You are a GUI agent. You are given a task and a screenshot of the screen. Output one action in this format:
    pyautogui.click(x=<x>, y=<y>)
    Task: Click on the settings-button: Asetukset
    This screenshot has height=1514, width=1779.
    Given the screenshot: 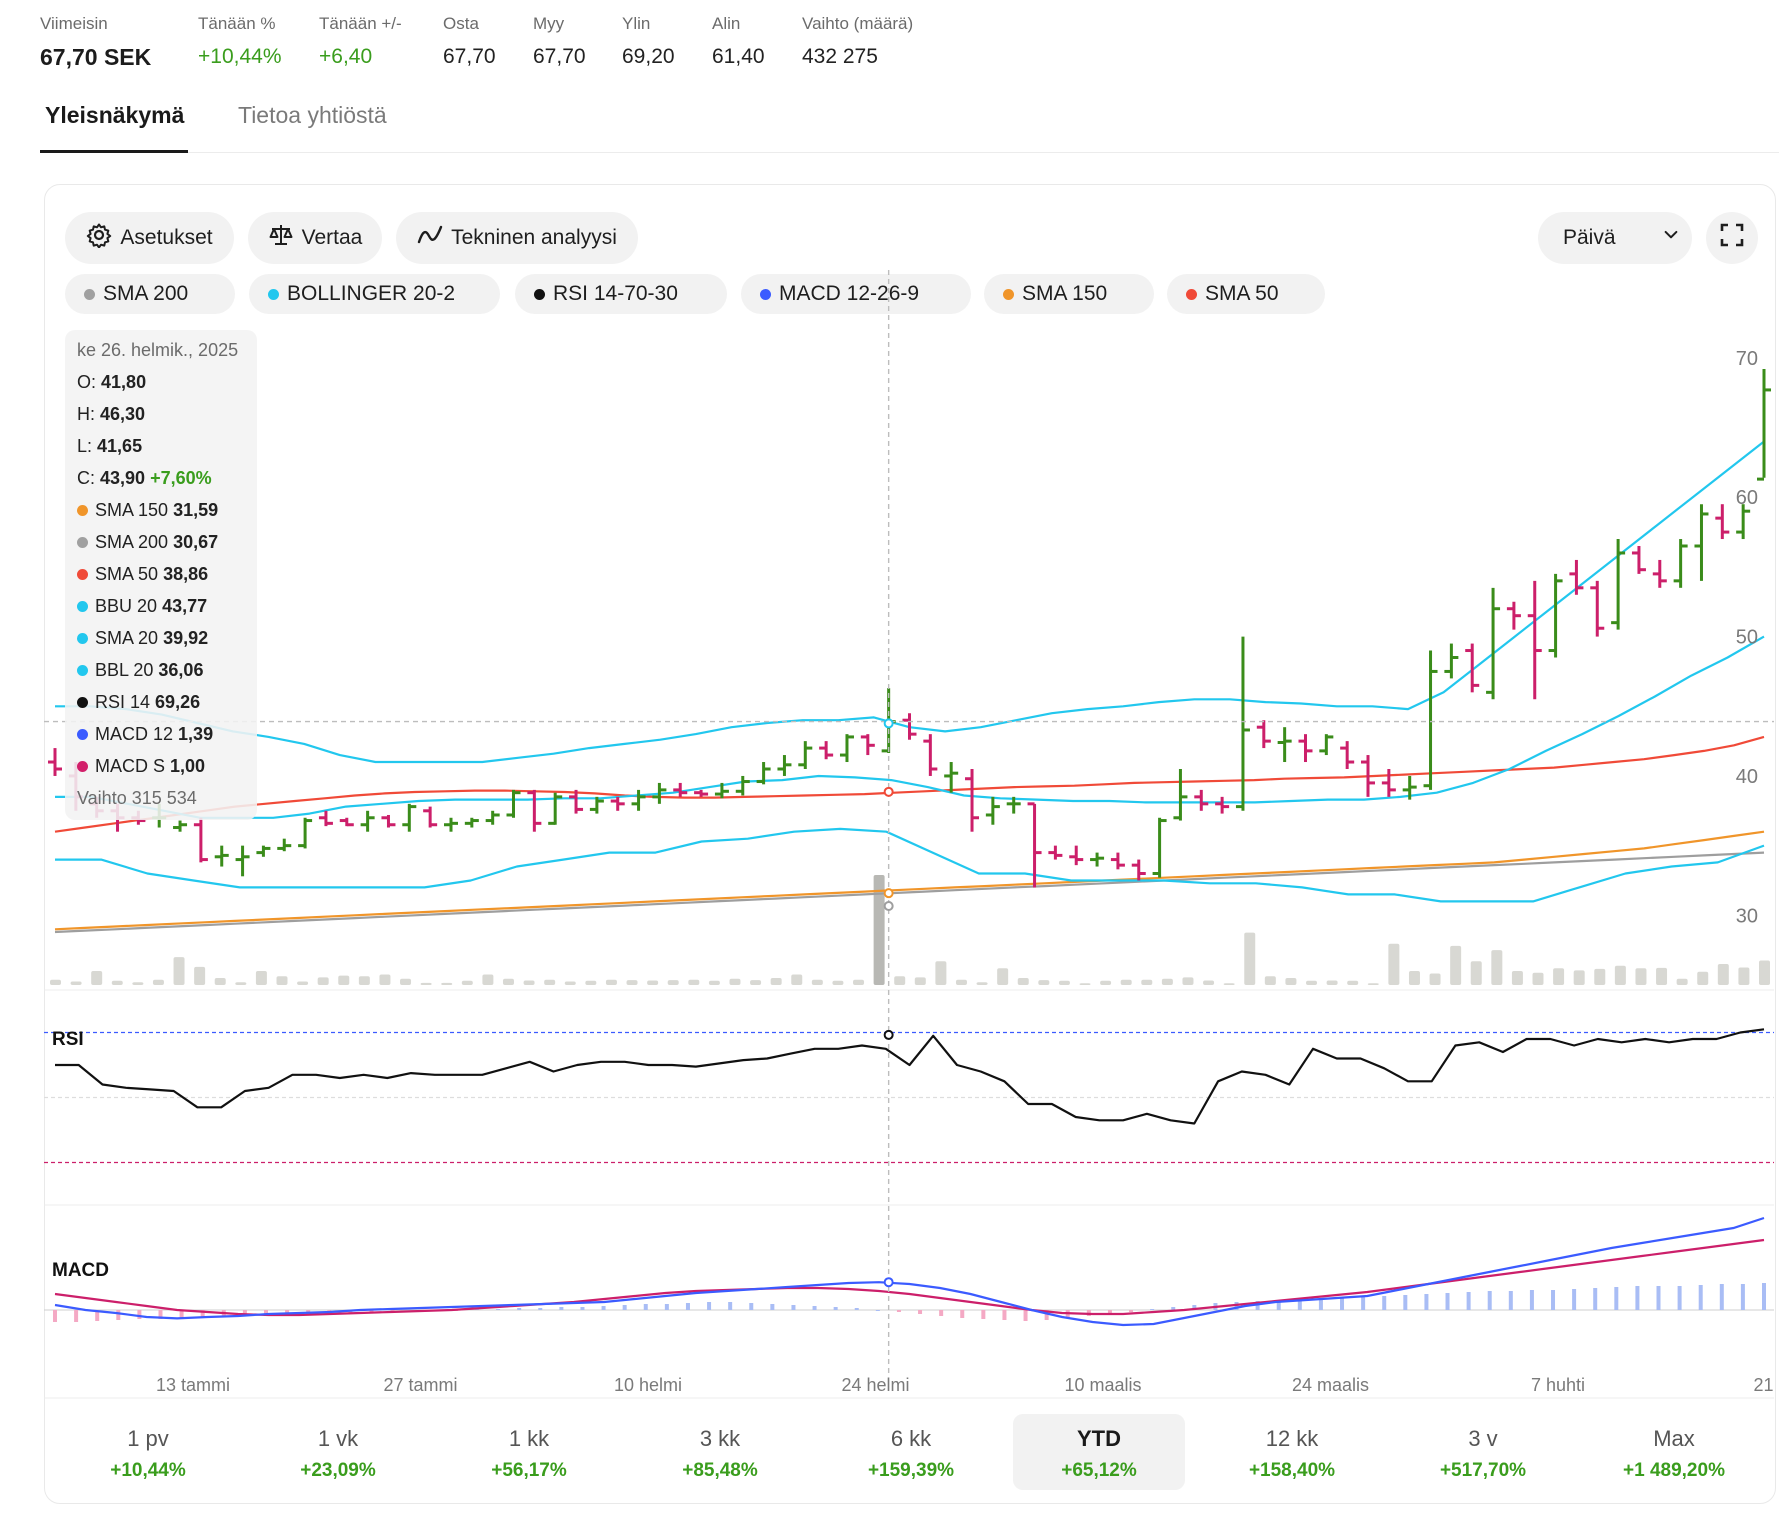 What is the action you would take?
    pyautogui.click(x=149, y=238)
    